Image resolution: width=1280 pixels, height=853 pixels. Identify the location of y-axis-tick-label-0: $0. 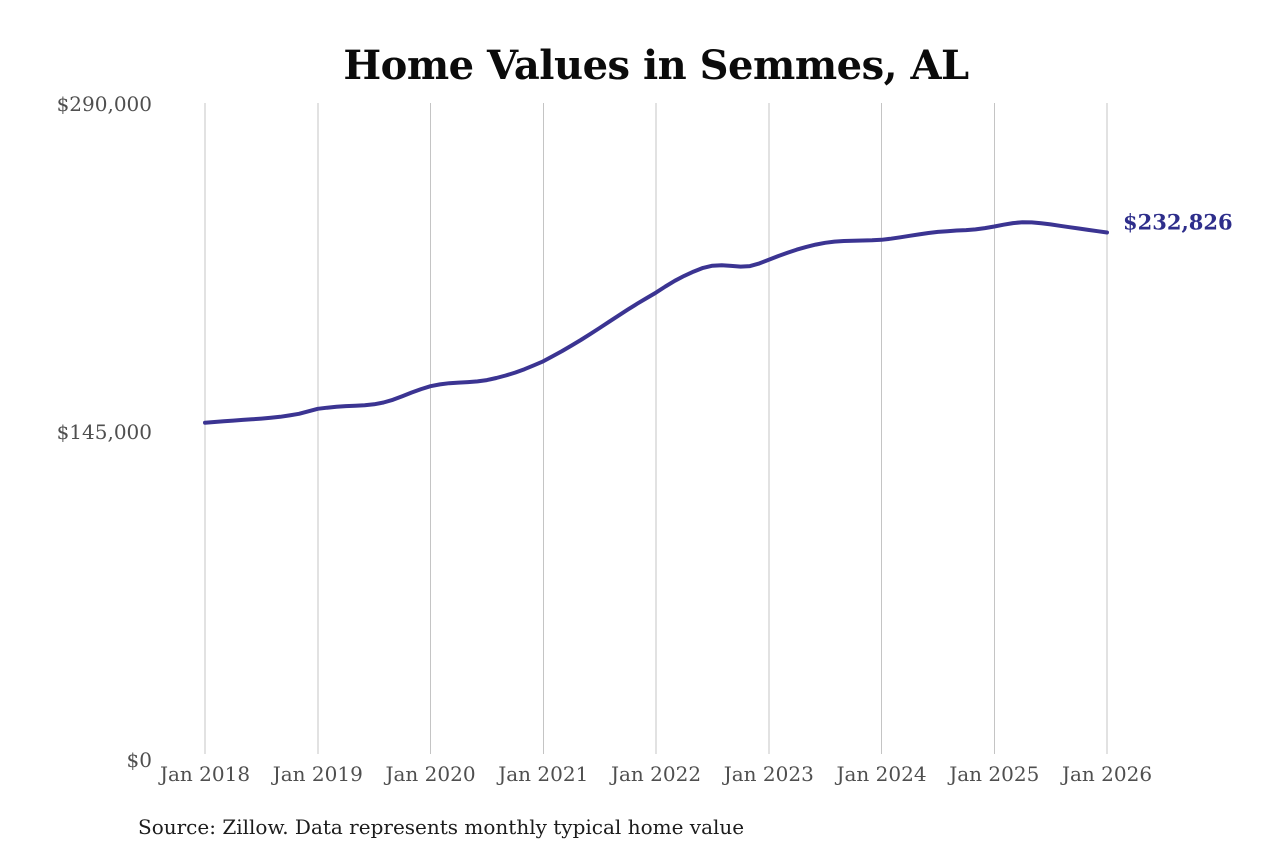
(139, 760).